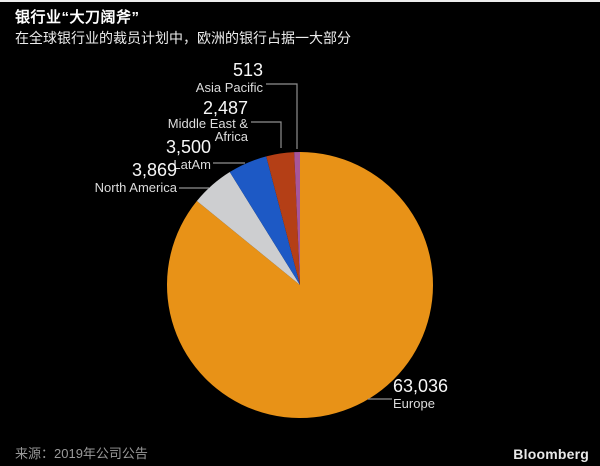  What do you see at coordinates (207, 130) in the screenshot?
I see `pie-name-middle-east-africa: Middle East & Africa` at bounding box center [207, 130].